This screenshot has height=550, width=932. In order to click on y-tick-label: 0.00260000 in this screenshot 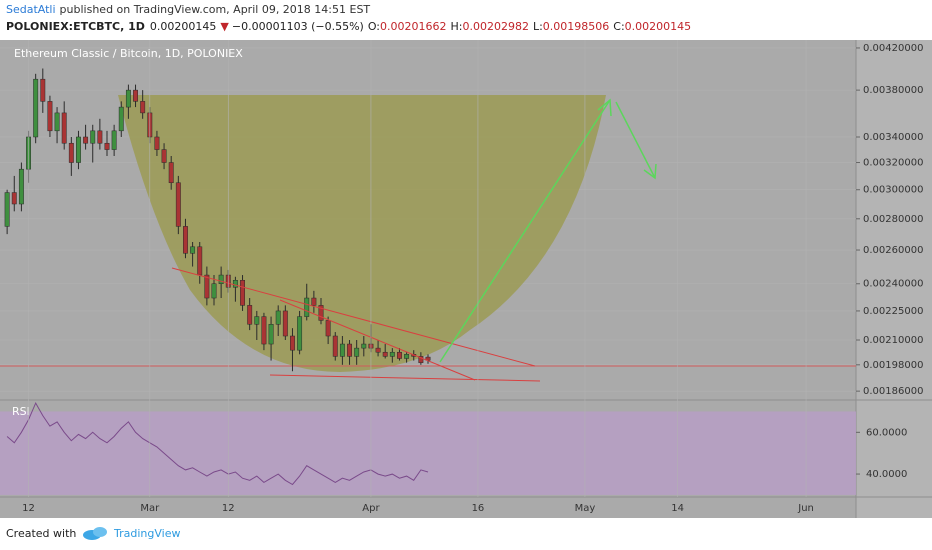, I will do `click(893, 250)`.